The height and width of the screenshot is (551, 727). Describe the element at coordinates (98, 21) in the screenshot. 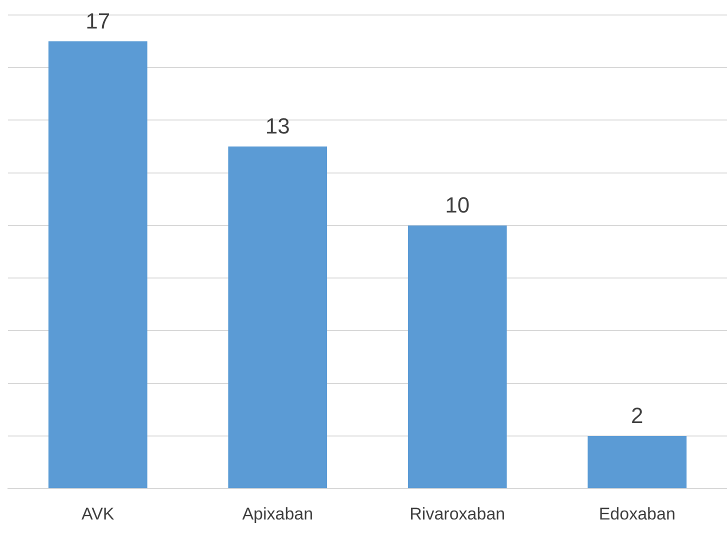

I see `data-label: 17` at that location.